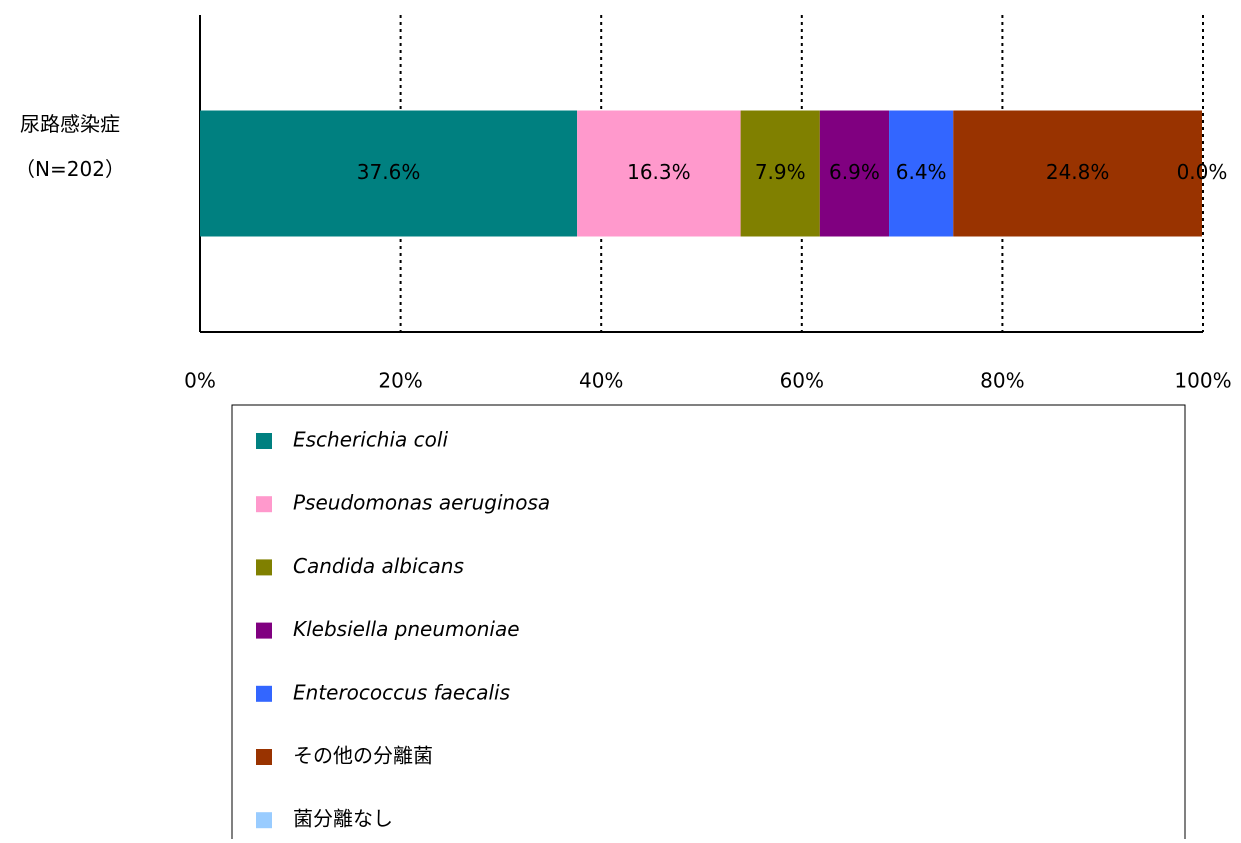 This screenshot has height=843, width=1241. I want to click on value-label: 24.8%, so click(1078, 172).